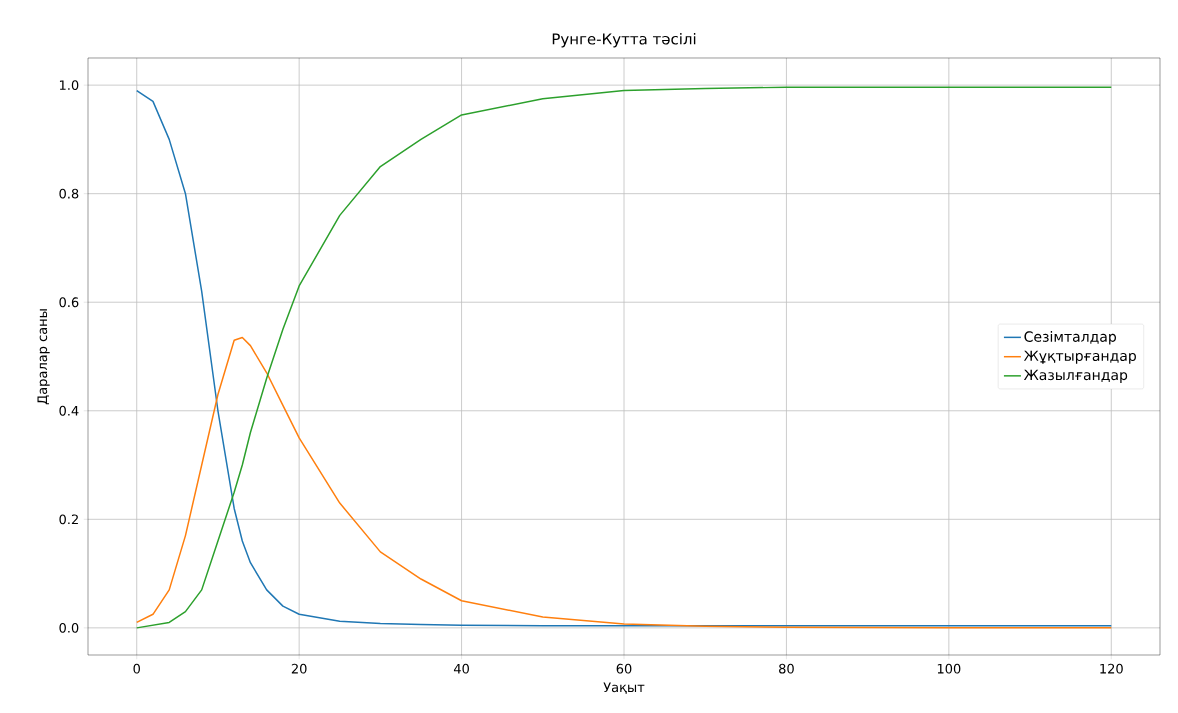 The width and height of the screenshot is (1178, 713). Describe the element at coordinates (624, 668) in the screenshot. I see `x-tick-label: 60` at that location.